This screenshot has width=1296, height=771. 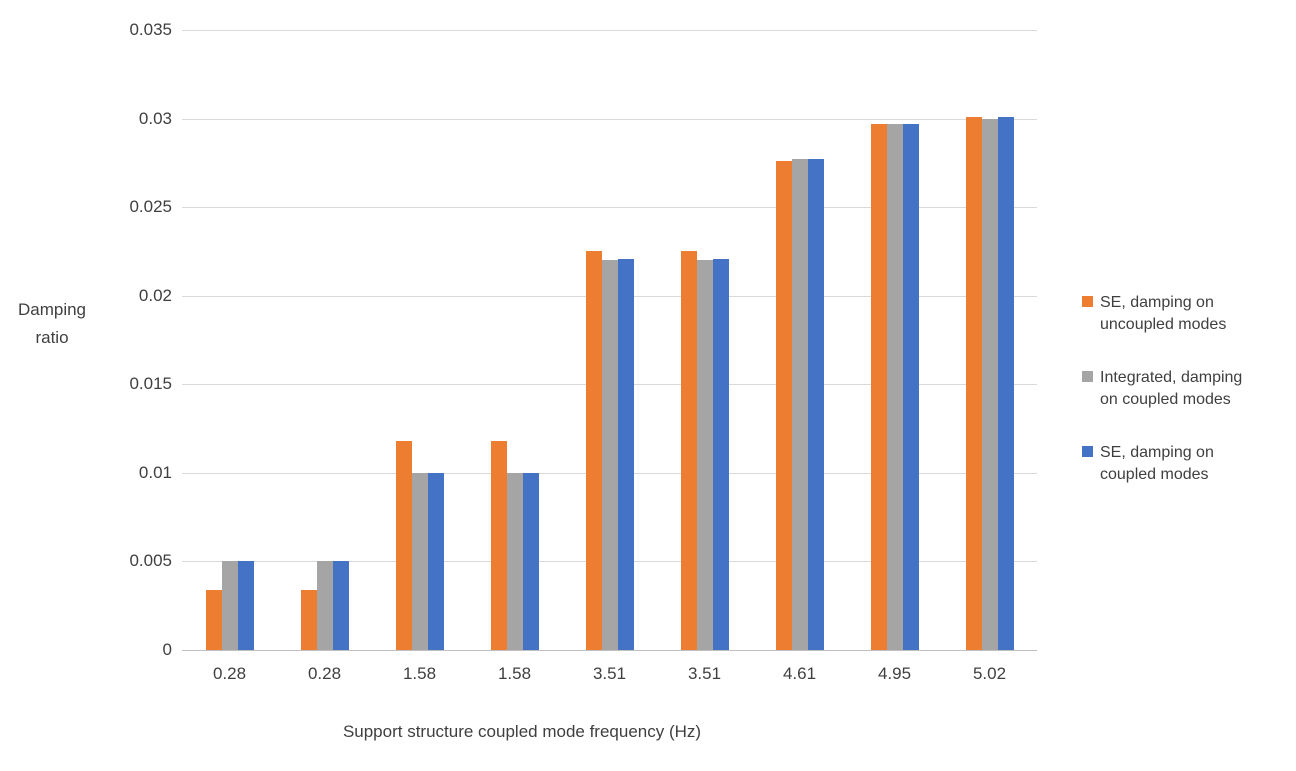 I want to click on legend-item-0: SE, damping on uncoupled modes, so click(x=1167, y=314).